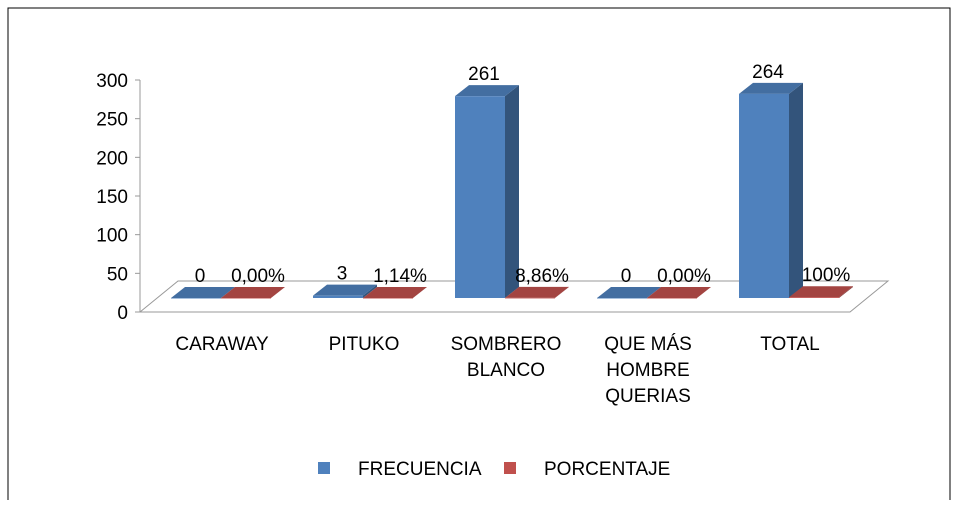  I want to click on y-tick-label: 0, so click(122, 313).